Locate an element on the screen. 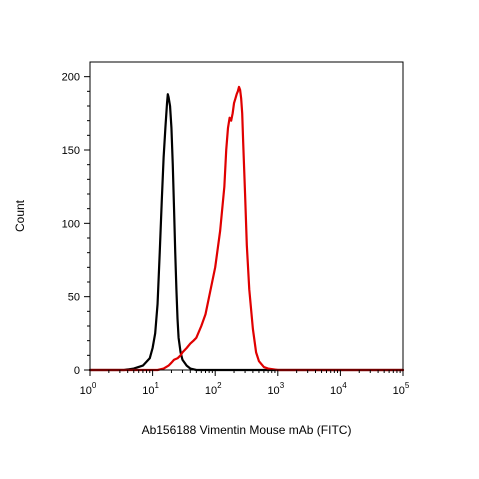 The height and width of the screenshot is (479, 479). y-axis: 0 50 100 150 200 is located at coordinates (76, 224).